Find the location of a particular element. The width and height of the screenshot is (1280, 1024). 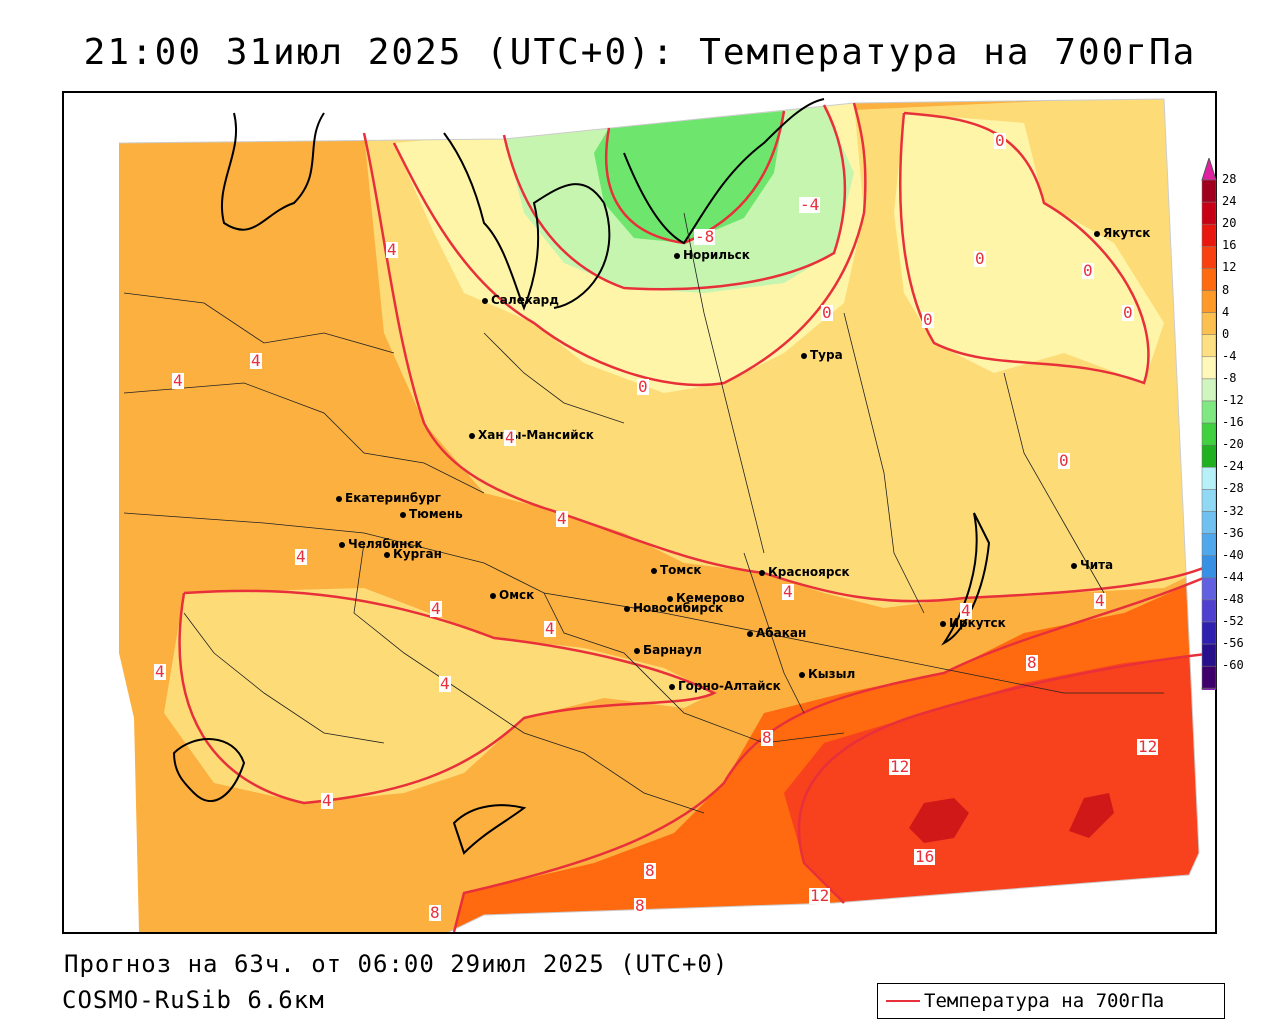

key-label: Температура на 700гПа is located at coordinates (1044, 1001).